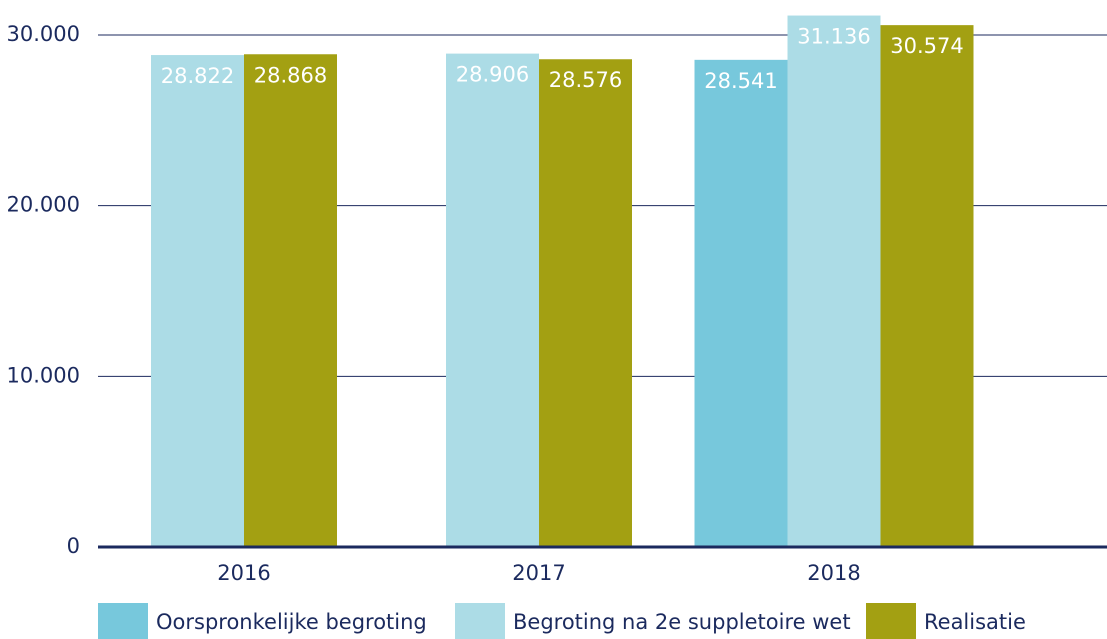  Describe the element at coordinates (43, 205) in the screenshot. I see `y-tick-label: 20.000` at that location.